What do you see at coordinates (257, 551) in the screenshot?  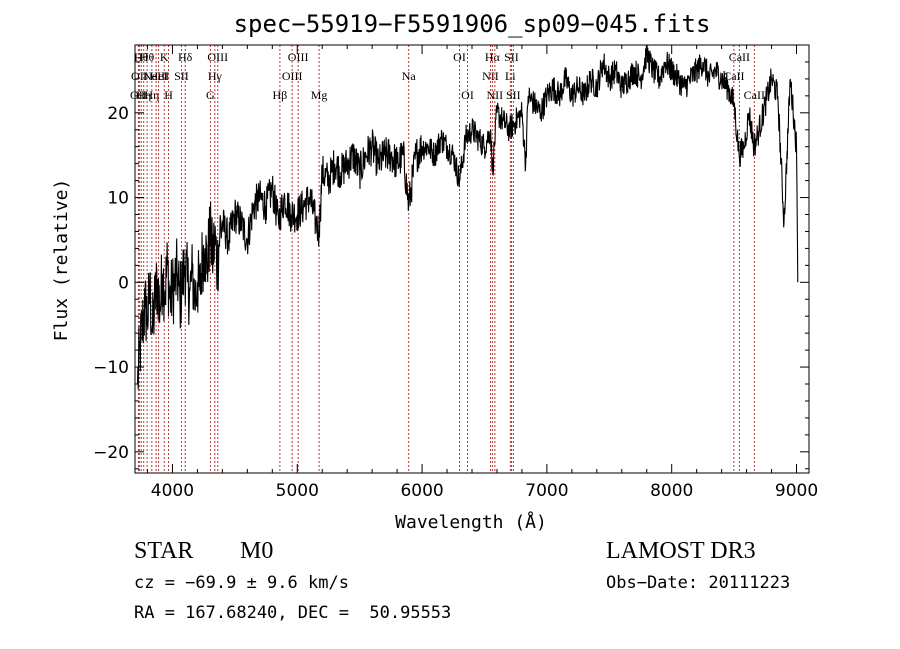 I see `object-subclass: M0` at bounding box center [257, 551].